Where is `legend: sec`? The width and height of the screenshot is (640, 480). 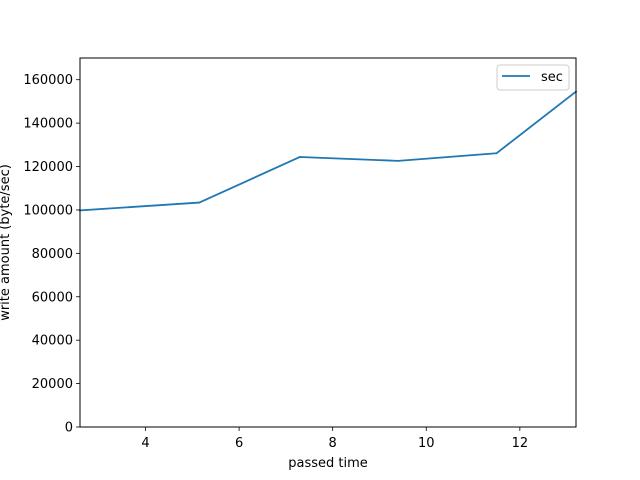 legend: sec is located at coordinates (533, 77).